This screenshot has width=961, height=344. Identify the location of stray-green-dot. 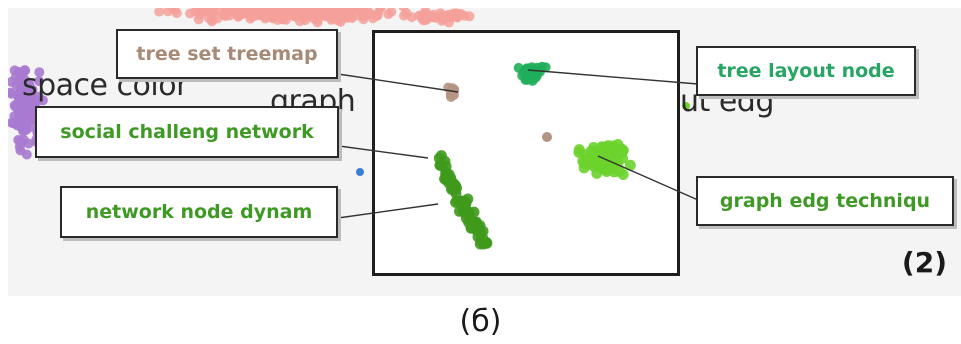
(686, 106).